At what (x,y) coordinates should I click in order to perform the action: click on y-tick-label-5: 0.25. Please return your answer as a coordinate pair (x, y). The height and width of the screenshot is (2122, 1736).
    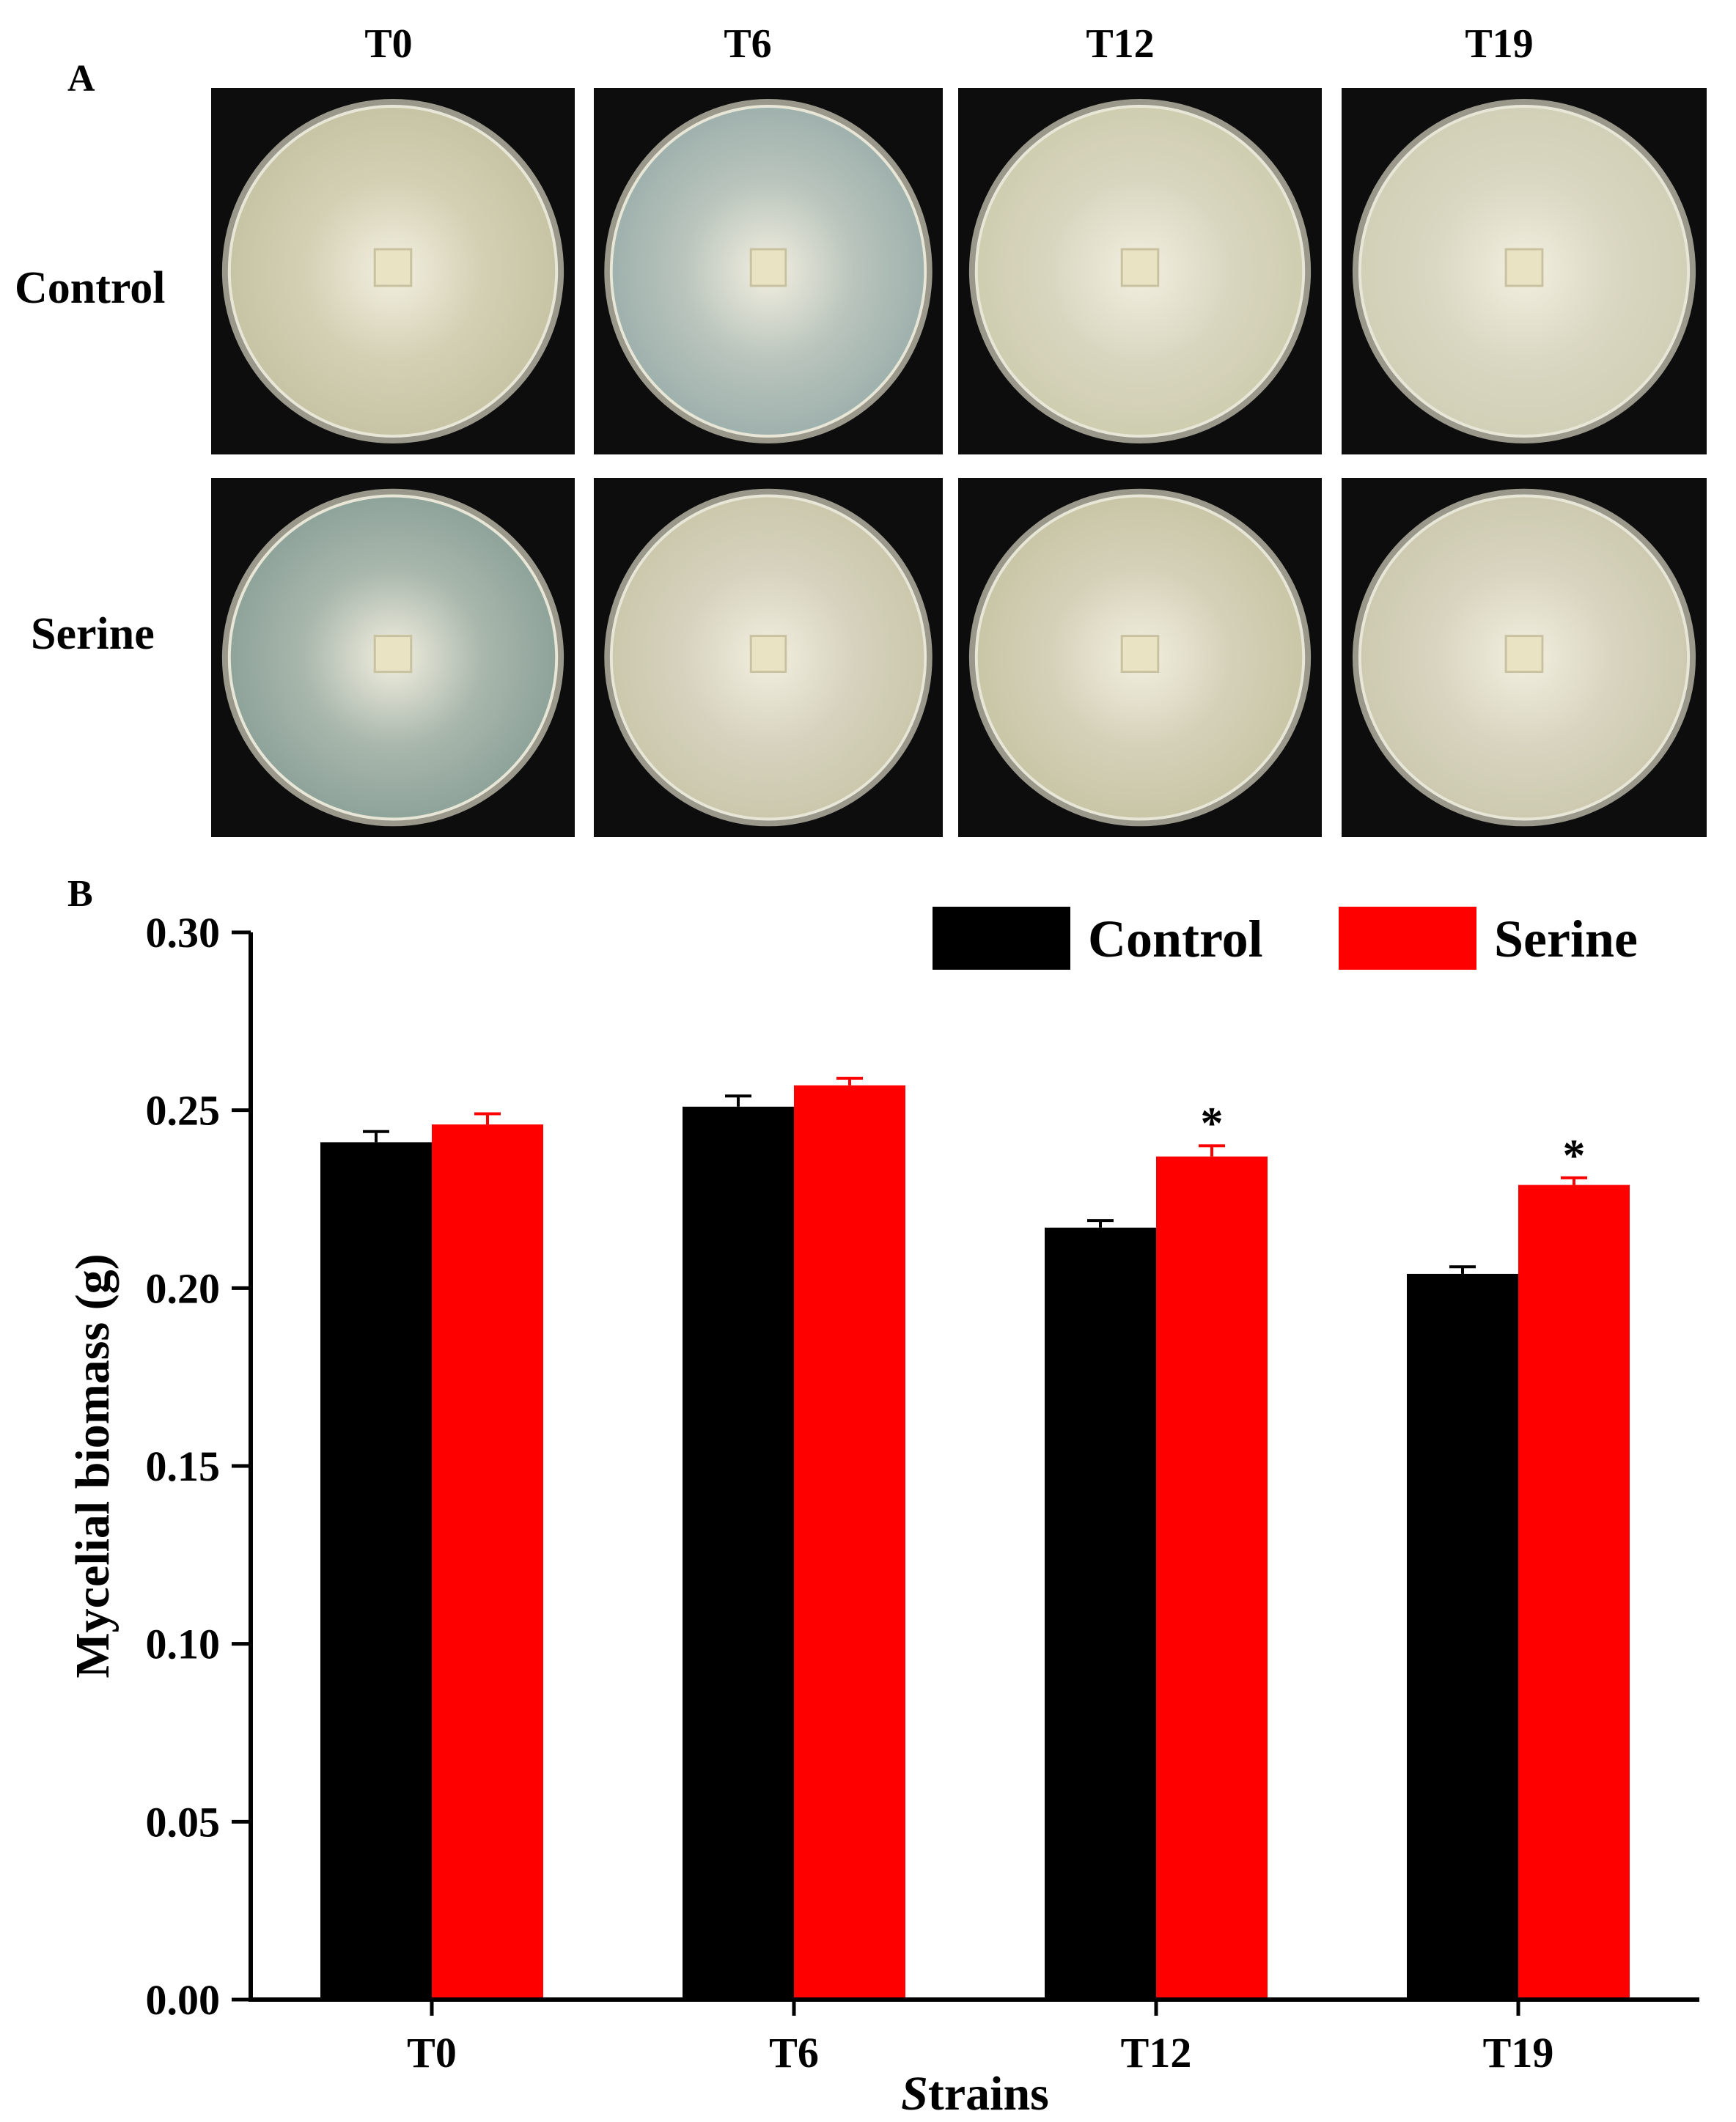
    Looking at the image, I should click on (184, 1111).